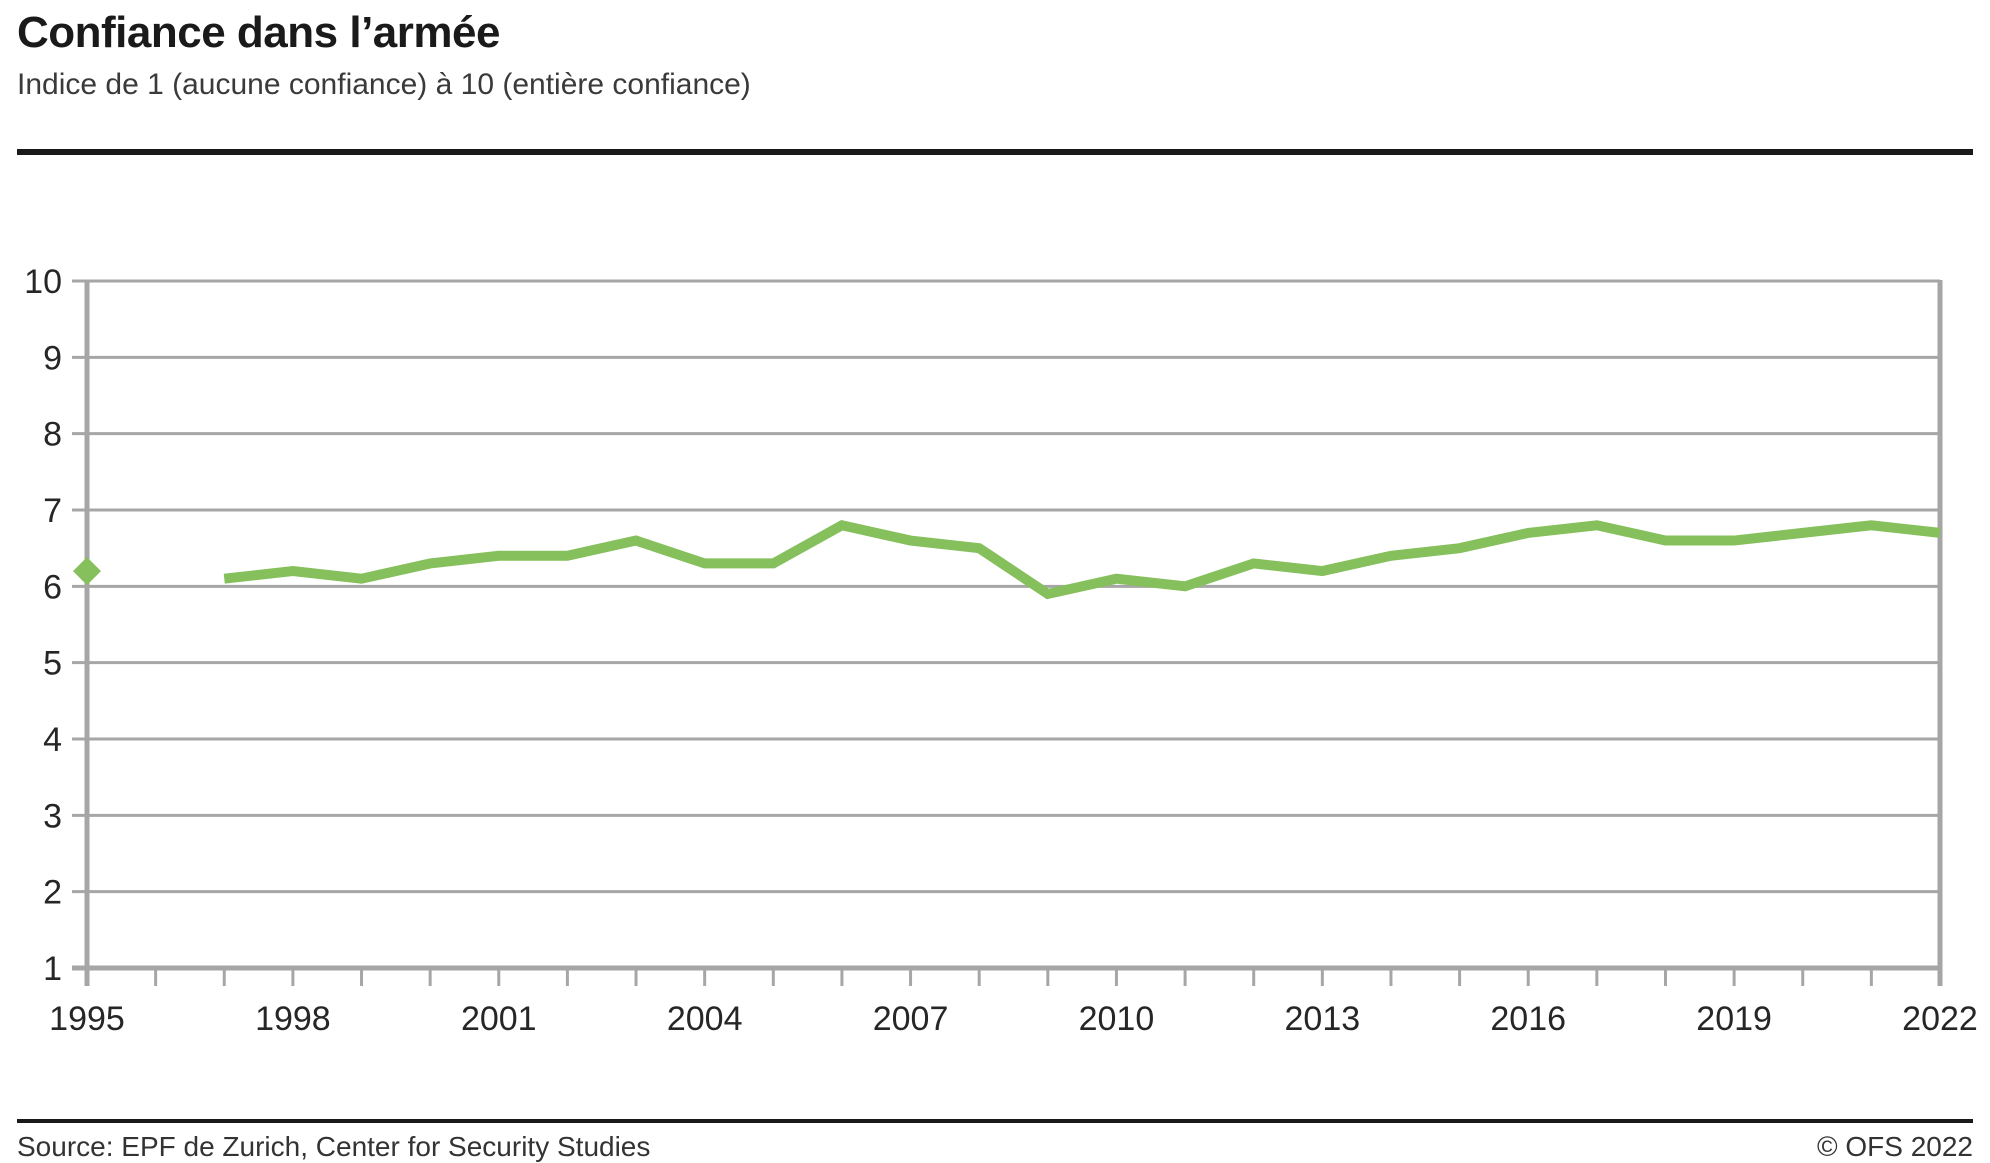 Image resolution: width=1990 pixels, height=1163 pixels. Describe the element at coordinates (52, 816) in the screenshot. I see `y-tick-label: 3` at that location.